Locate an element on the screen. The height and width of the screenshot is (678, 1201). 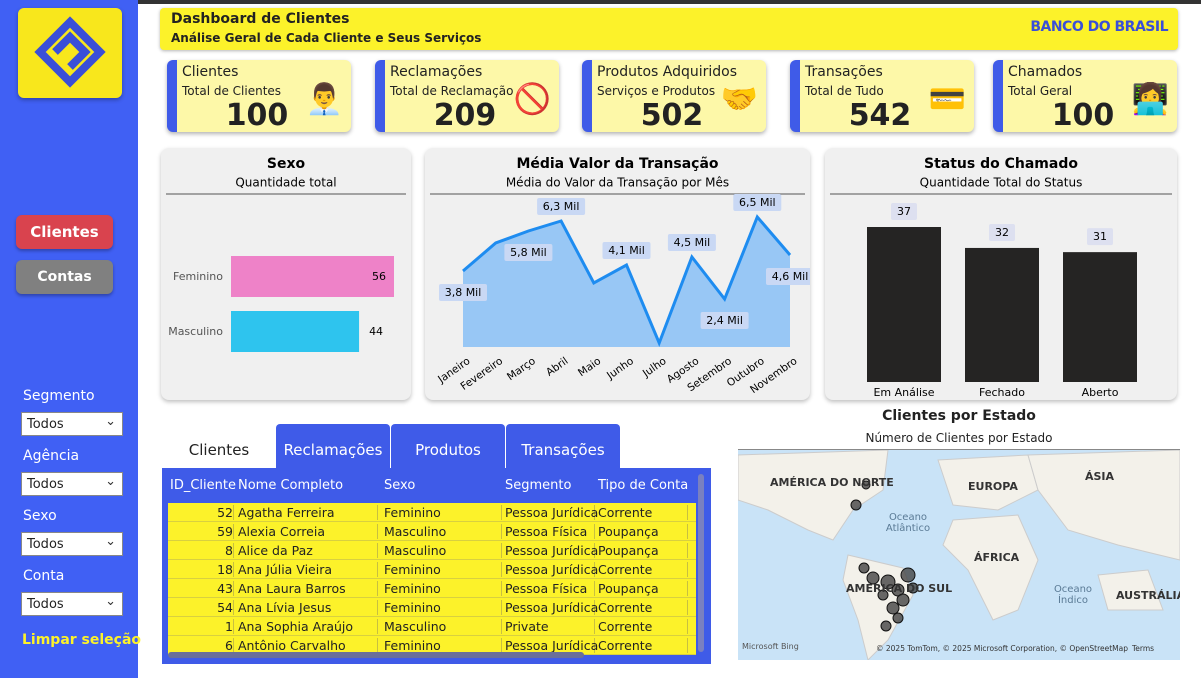
logo-icon is located at coordinates (70, 52).